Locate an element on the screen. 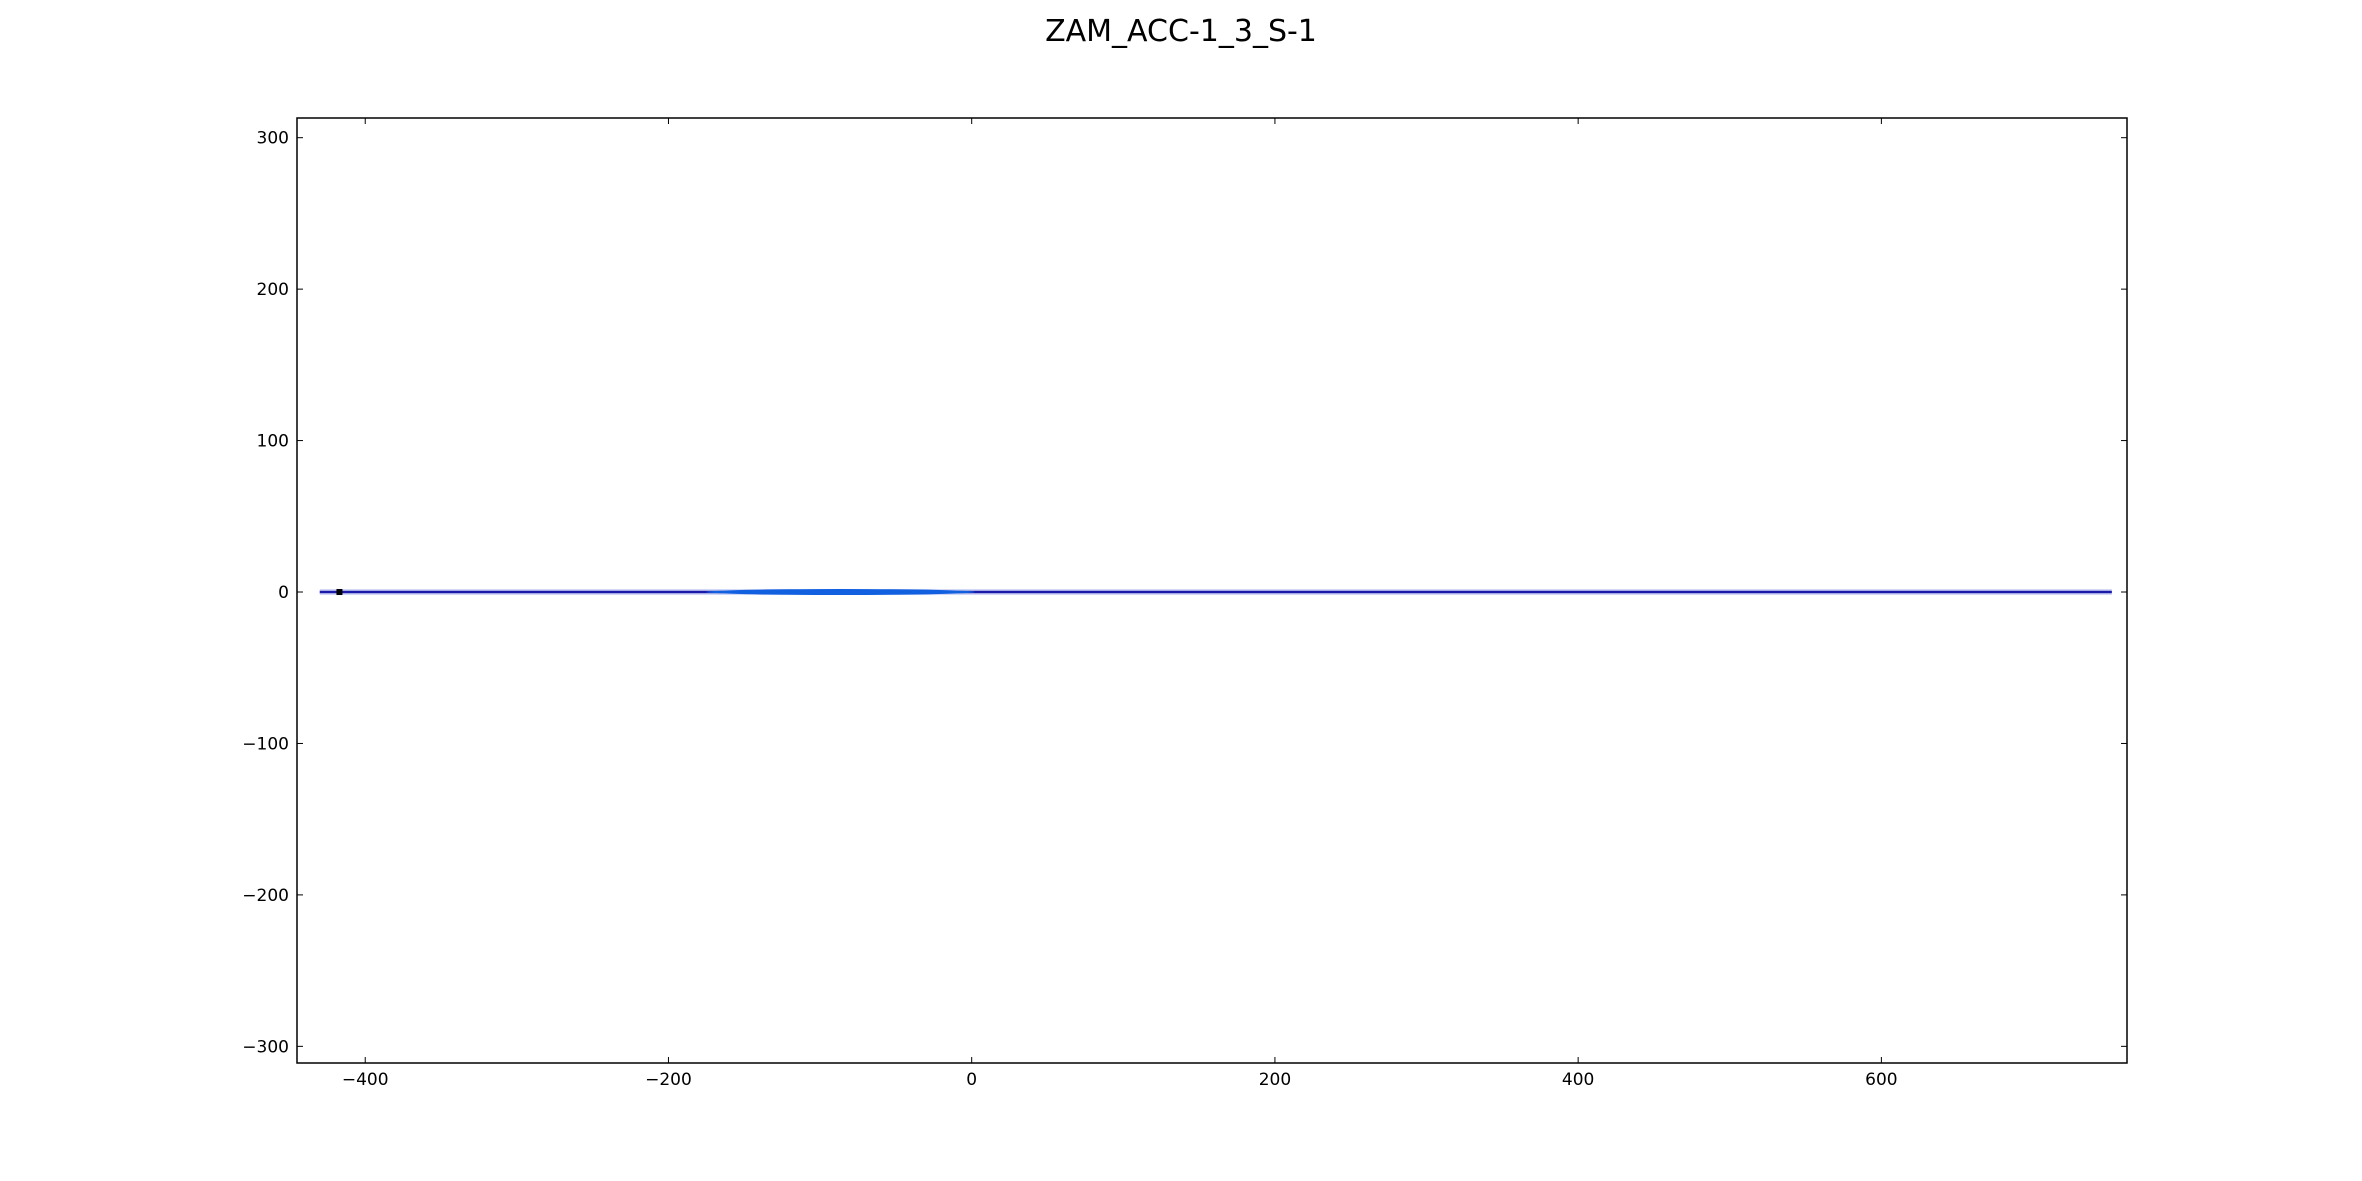  y-tick-label: 0 is located at coordinates (283, 593).